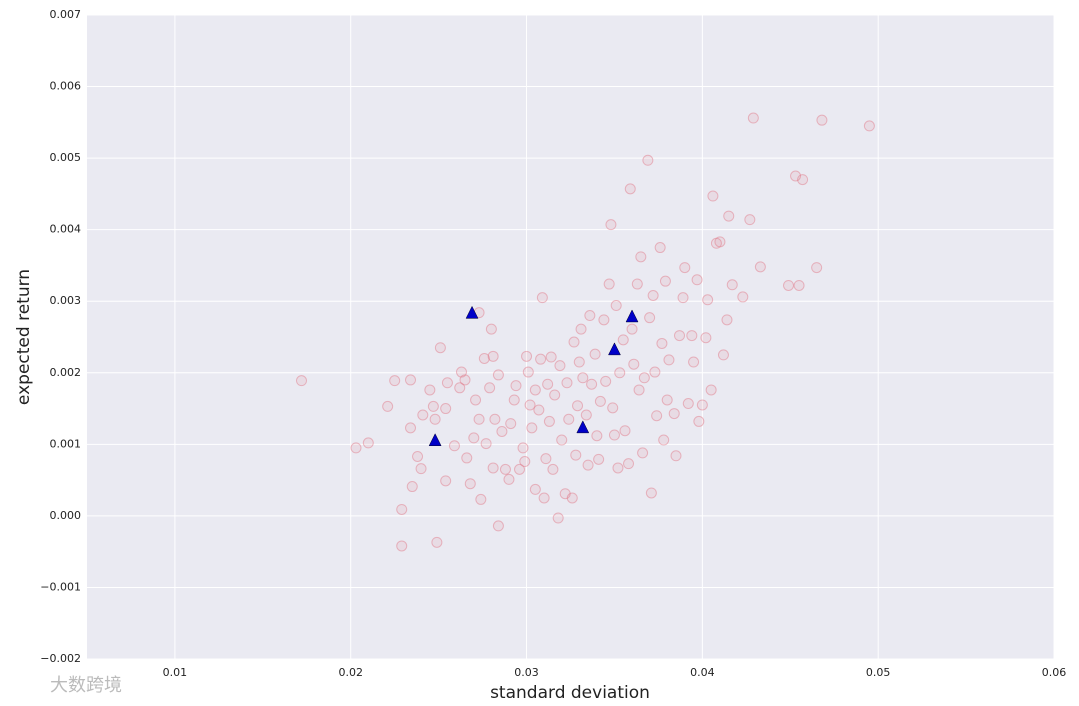 Image resolution: width=1079 pixels, height=706 pixels. What do you see at coordinates (60, 586) in the screenshot?
I see `y-tick-label: −0.001` at bounding box center [60, 586].